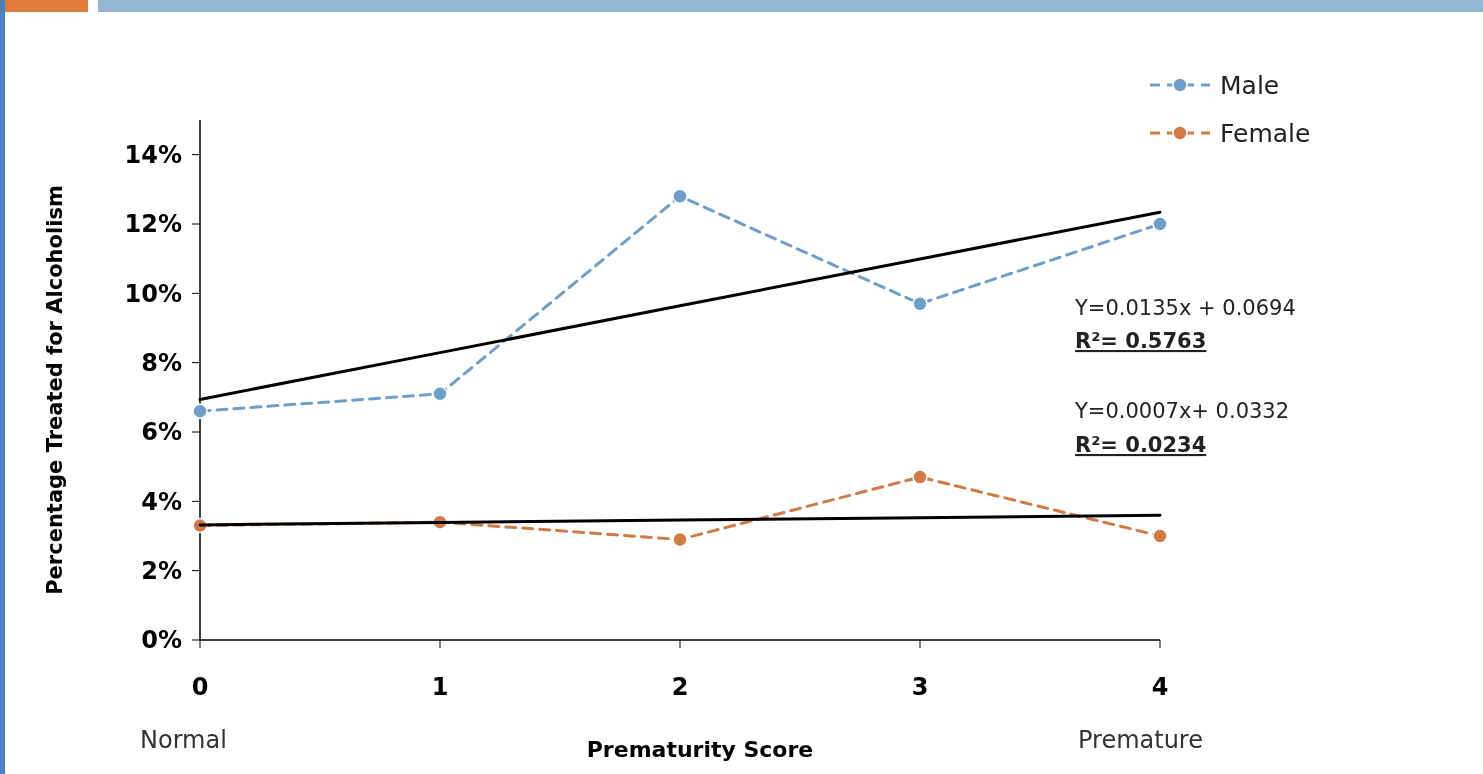  I want to click on y-tick-label: 6%, so click(161, 432).